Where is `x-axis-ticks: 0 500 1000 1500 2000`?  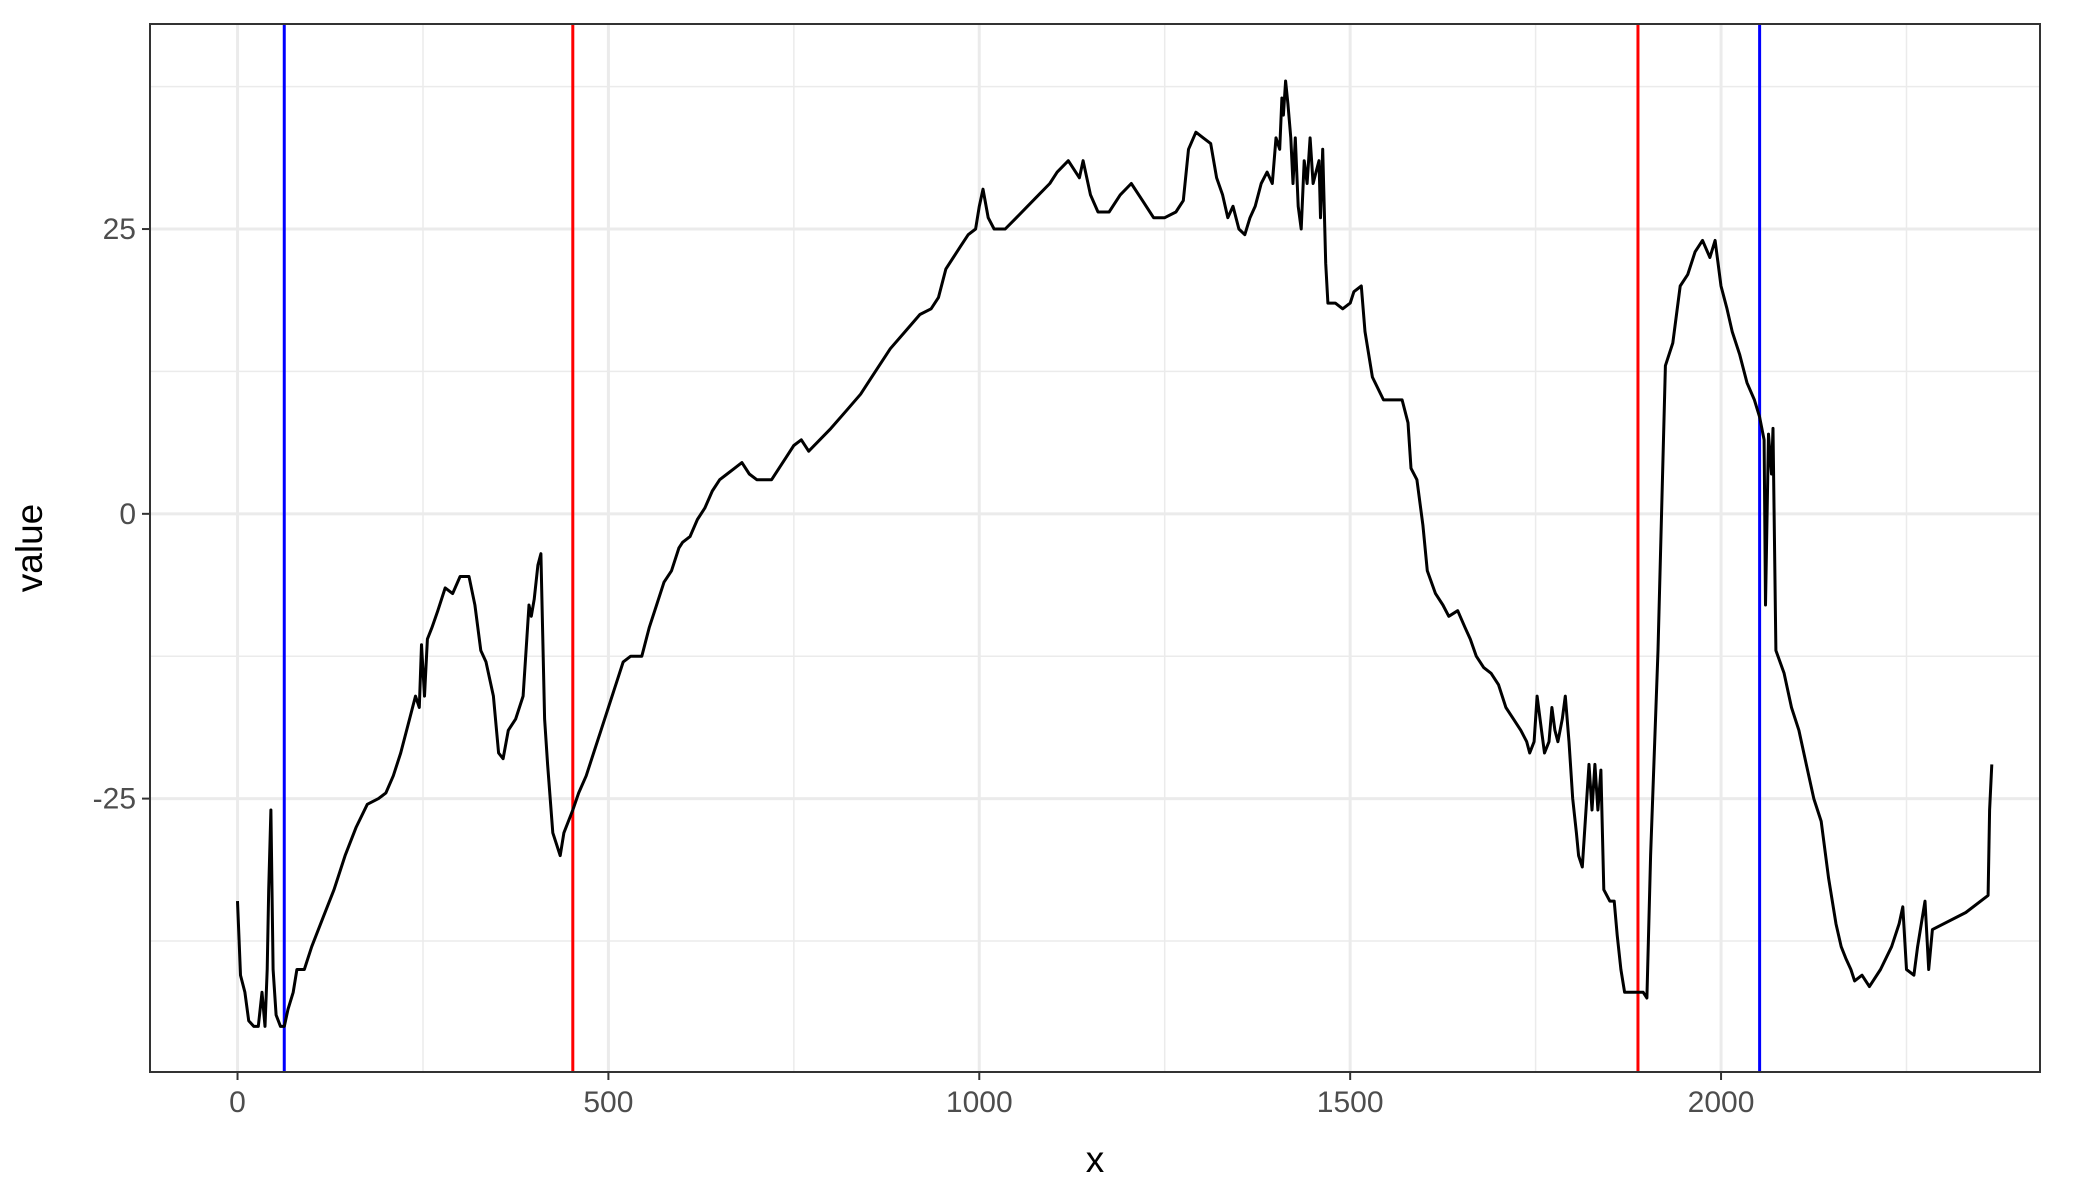
x-axis-ticks: 0 500 1000 1500 2000 is located at coordinates (991, 1095).